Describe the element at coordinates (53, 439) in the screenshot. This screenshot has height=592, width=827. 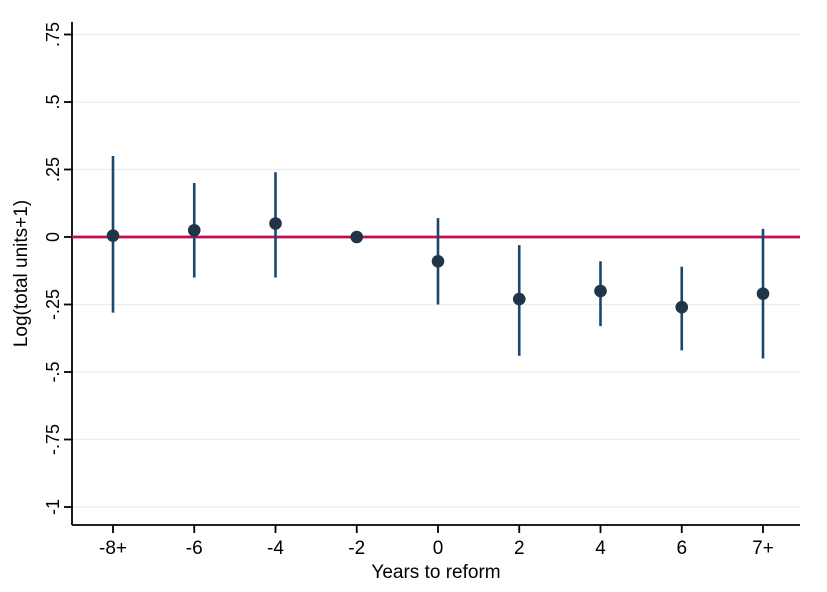
I see `y-tick-label: -.75` at that location.